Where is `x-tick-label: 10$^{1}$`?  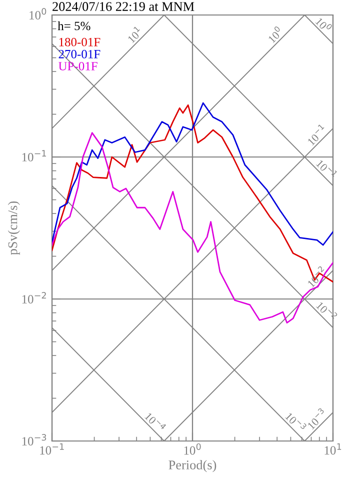 x-tick-label: 10$^{1}$ is located at coordinates (333, 449).